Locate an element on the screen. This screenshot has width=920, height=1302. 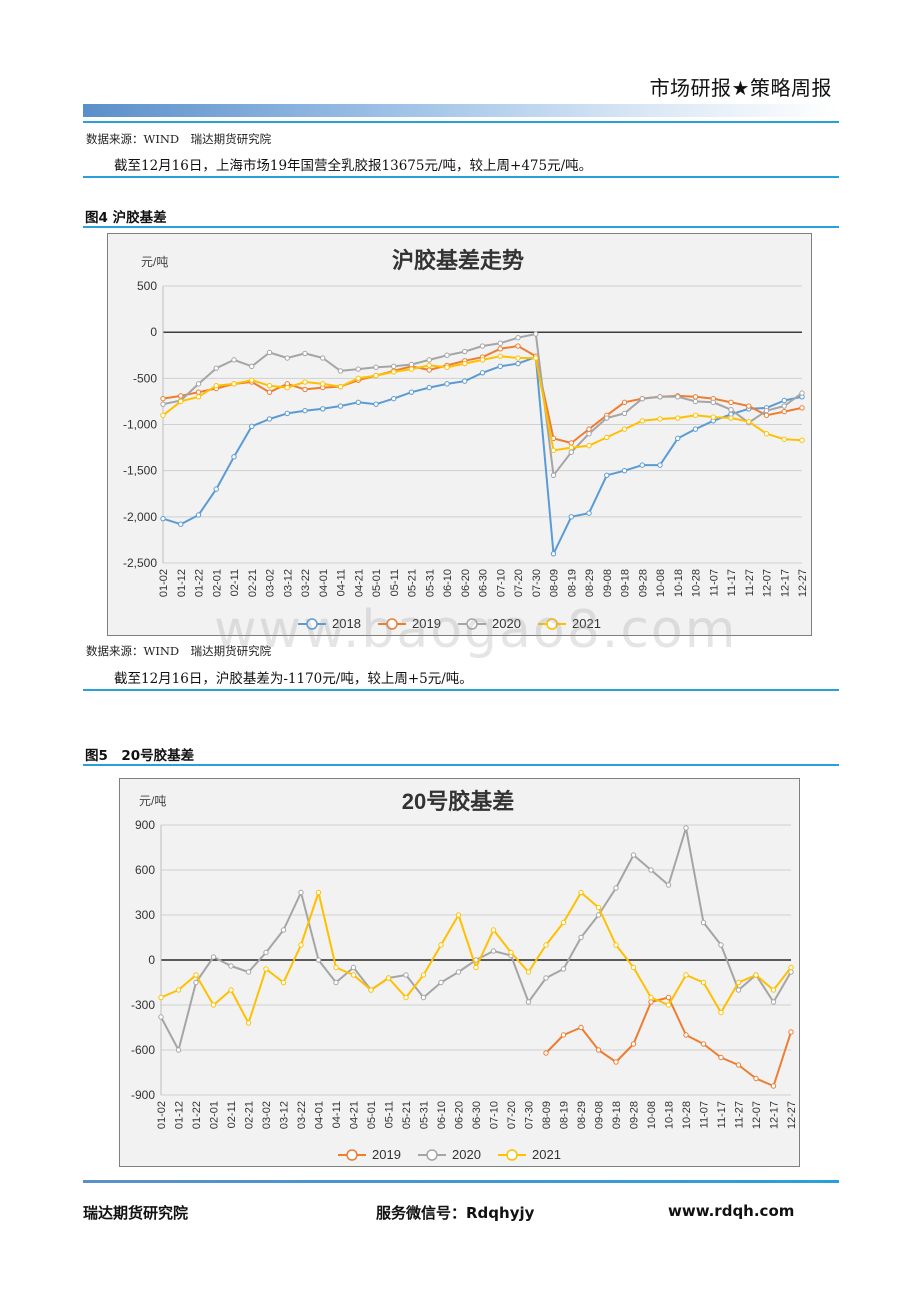
x-tick-label: 03-22 is located at coordinates (302, 1115).